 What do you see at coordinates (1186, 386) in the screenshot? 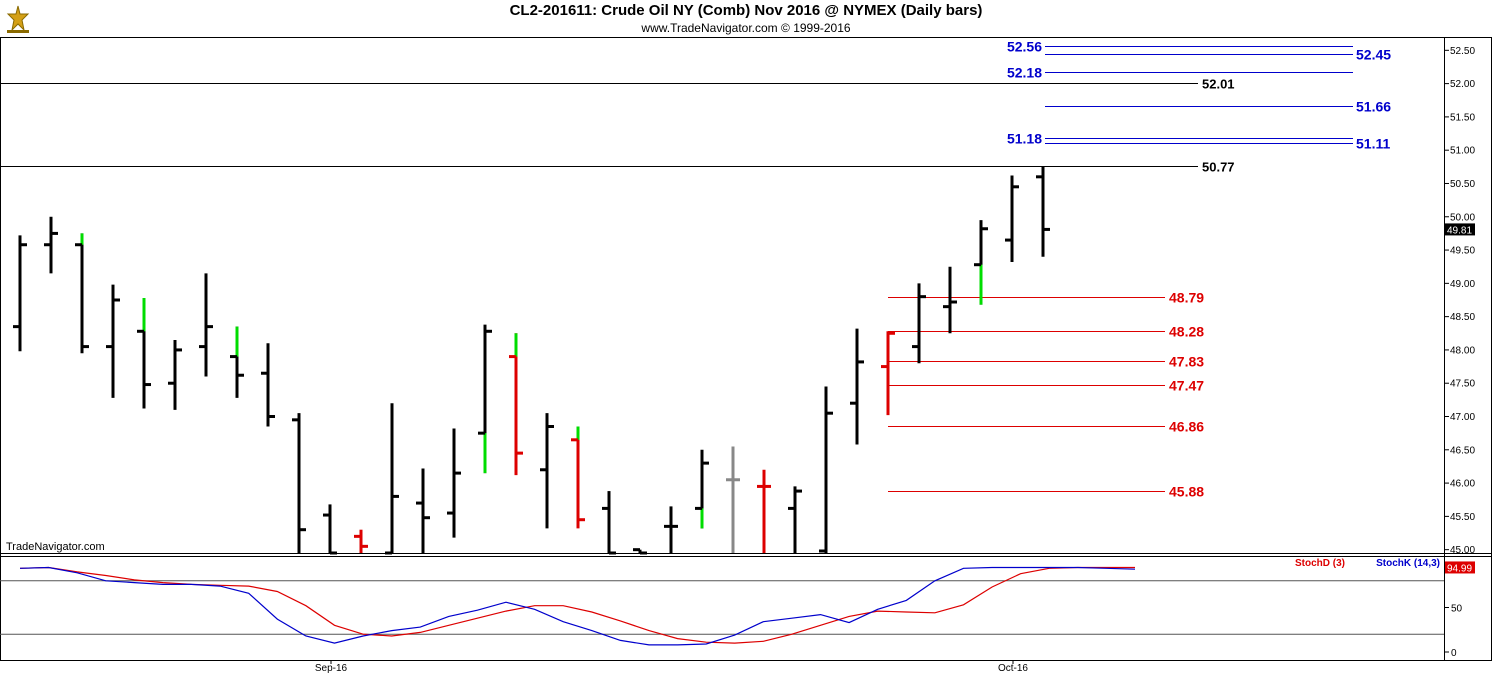
I see `level-label: 47.47` at bounding box center [1186, 386].